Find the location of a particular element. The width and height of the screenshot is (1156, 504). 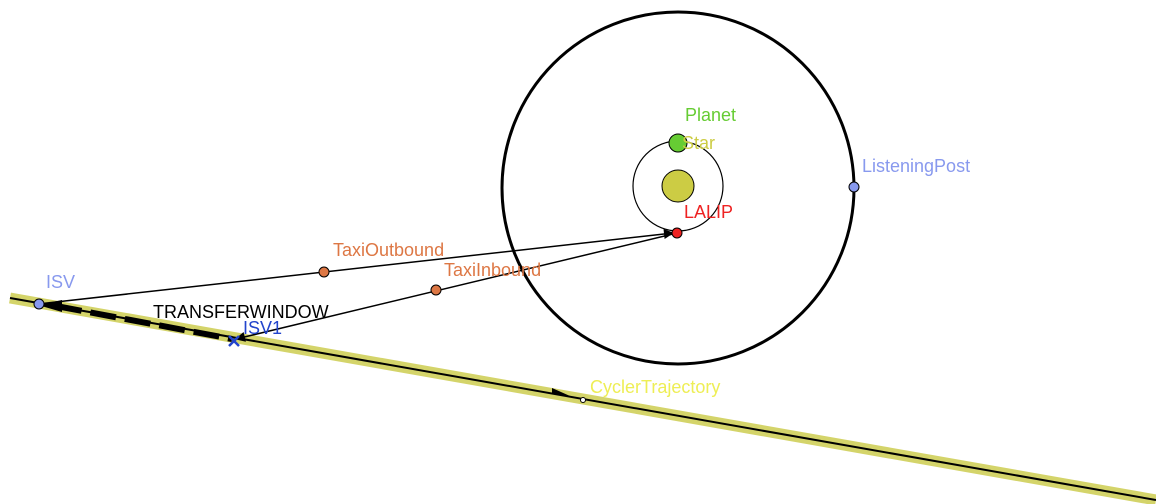

cycler-direction-arrow is located at coordinates (561, 392).